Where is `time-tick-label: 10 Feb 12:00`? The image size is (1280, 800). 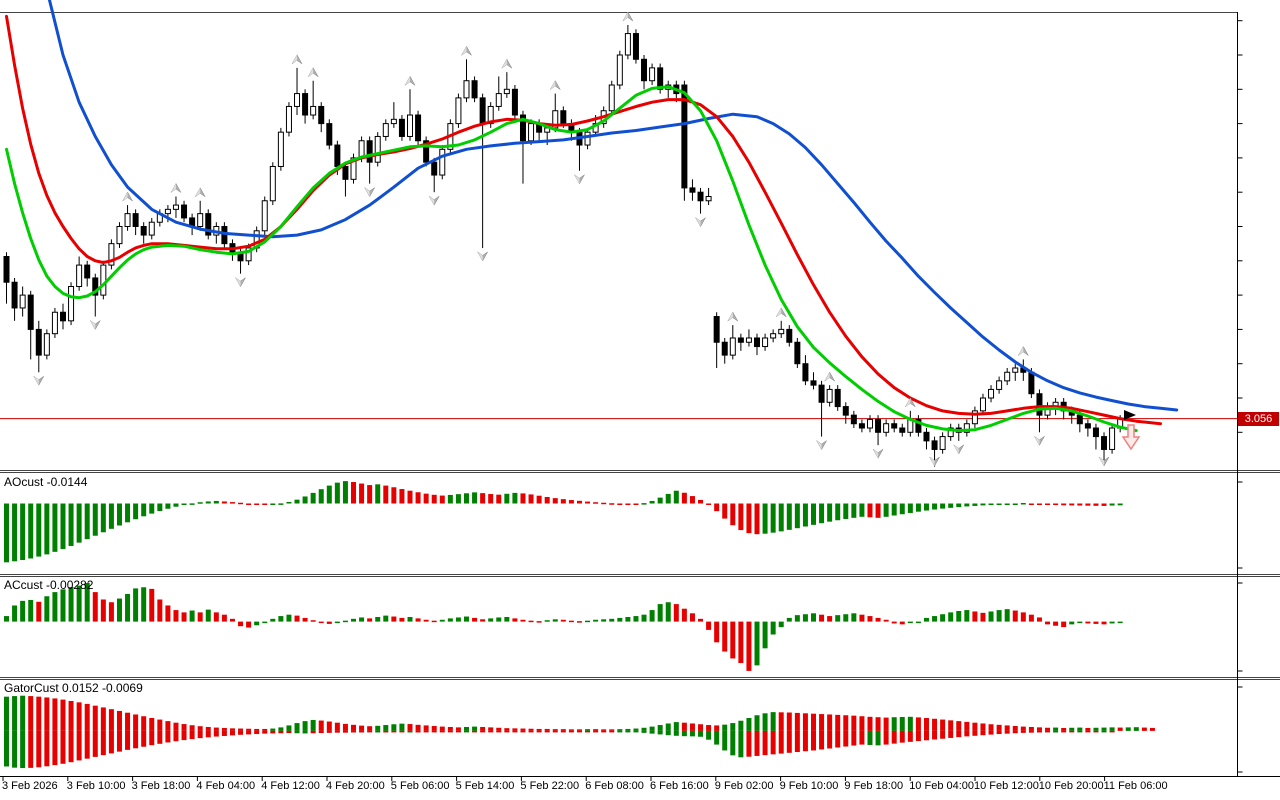 time-tick-label: 10 Feb 12:00 is located at coordinates (1006, 786).